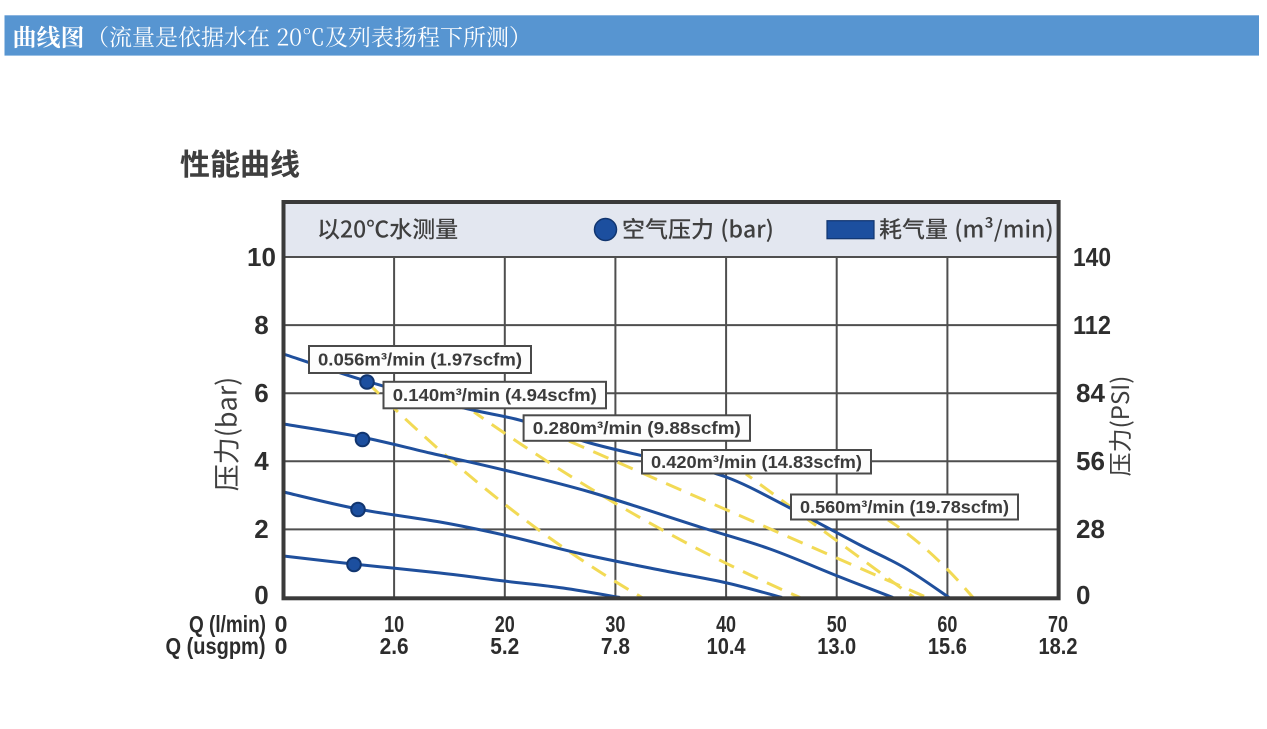 The image size is (1267, 729). Describe the element at coordinates (726, 646) in the screenshot. I see `svg-text: 10.4` at that location.